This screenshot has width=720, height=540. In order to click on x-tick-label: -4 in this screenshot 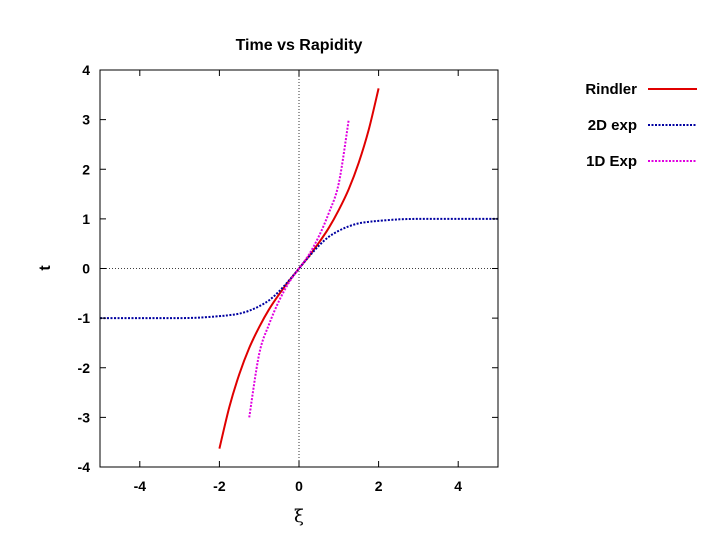, I will do `click(140, 486)`.